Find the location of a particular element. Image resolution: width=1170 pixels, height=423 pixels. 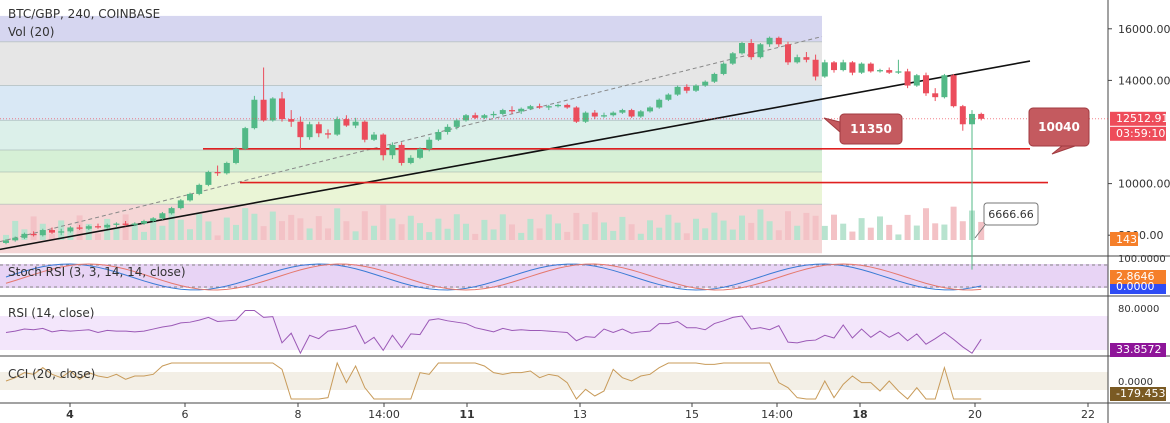

symbol-title: BTC/GBP, 240, COINBASE is located at coordinates (84, 14).